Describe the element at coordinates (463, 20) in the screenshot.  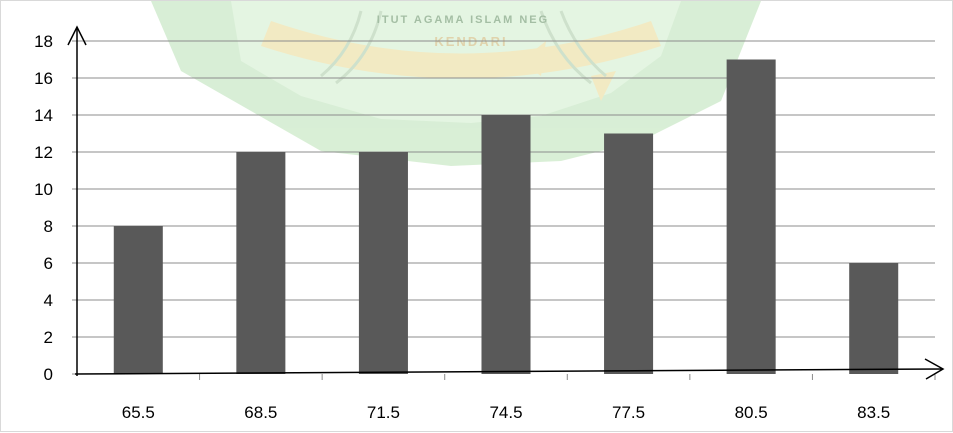
I see `watermark-text-1: ITUT AGAMA ISLAM NEG` at that location.